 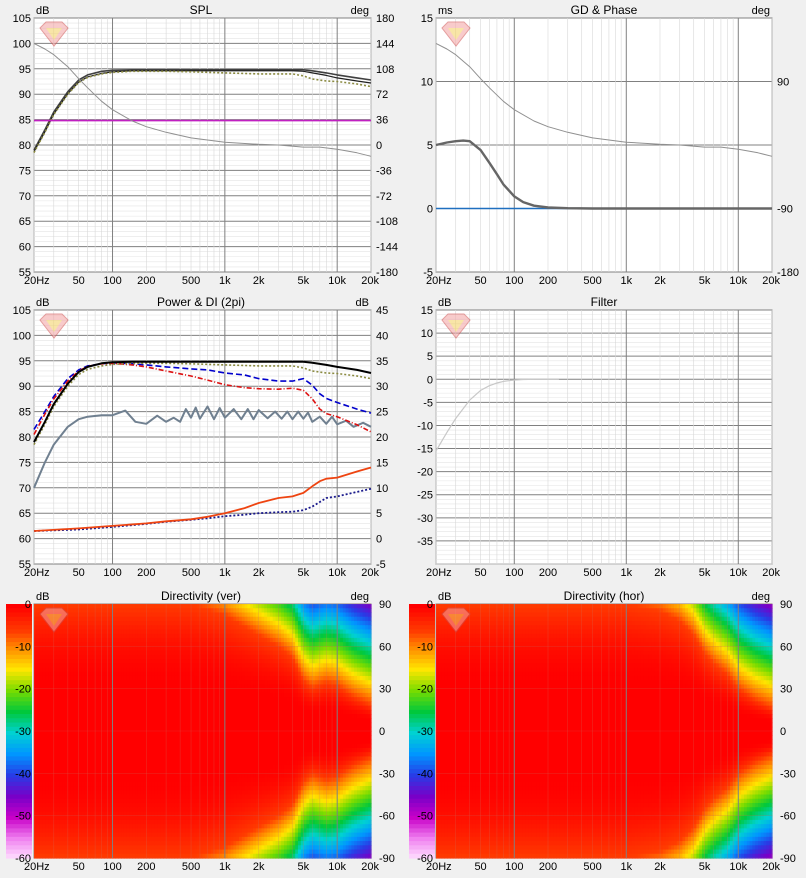 I want to click on y2-tick-label: 40, so click(x=382, y=336).